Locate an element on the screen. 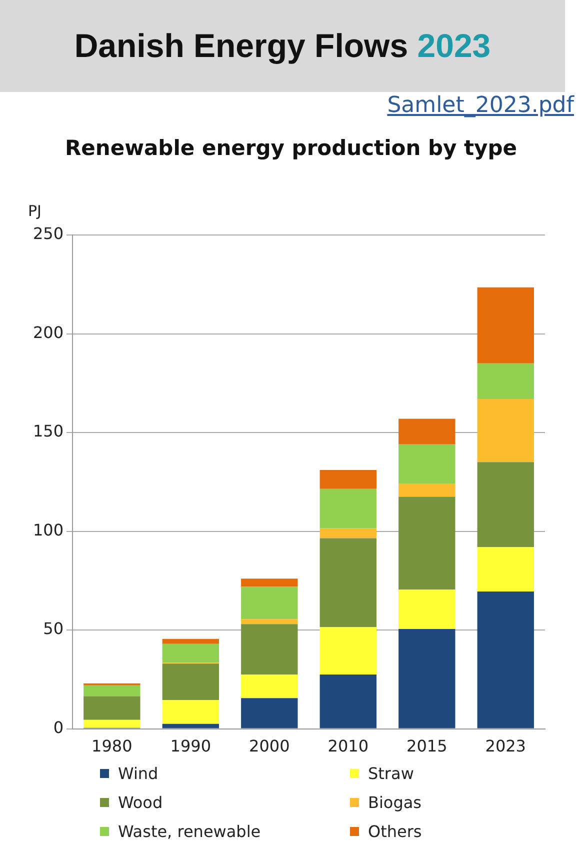 Image resolution: width=582 pixels, height=865 pixels. text: Samlet_2023.pdf is located at coordinates (480, 105).